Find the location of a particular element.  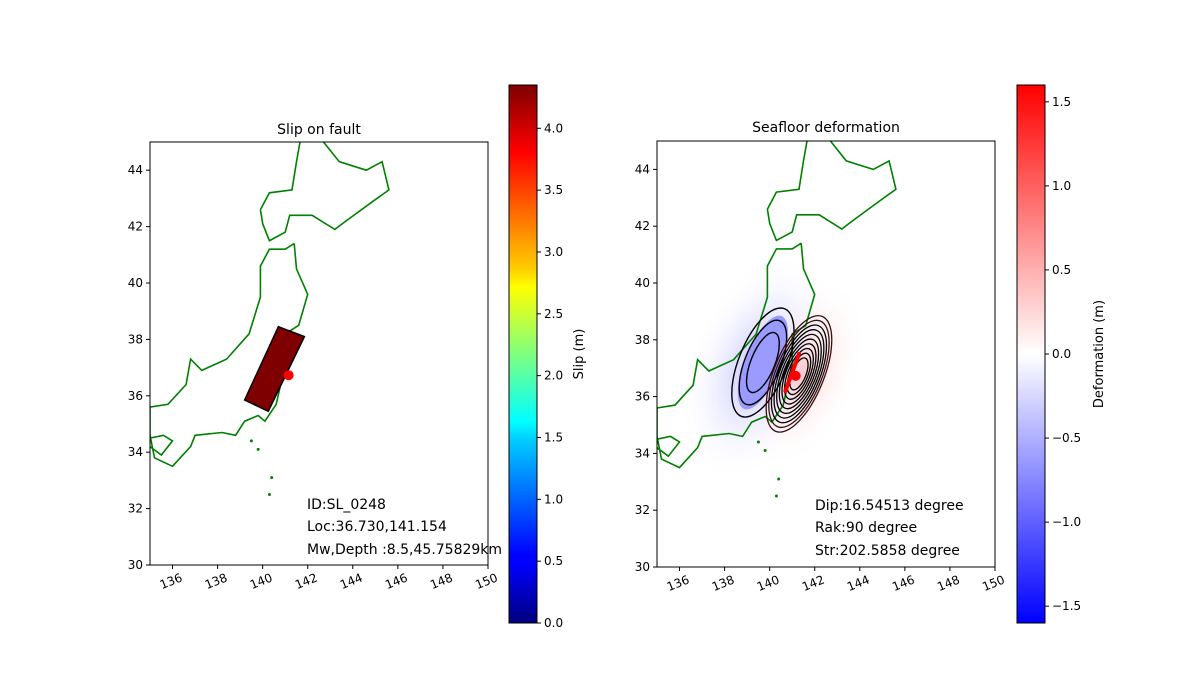

colorbar-tick: 4.0 is located at coordinates (550, 128).